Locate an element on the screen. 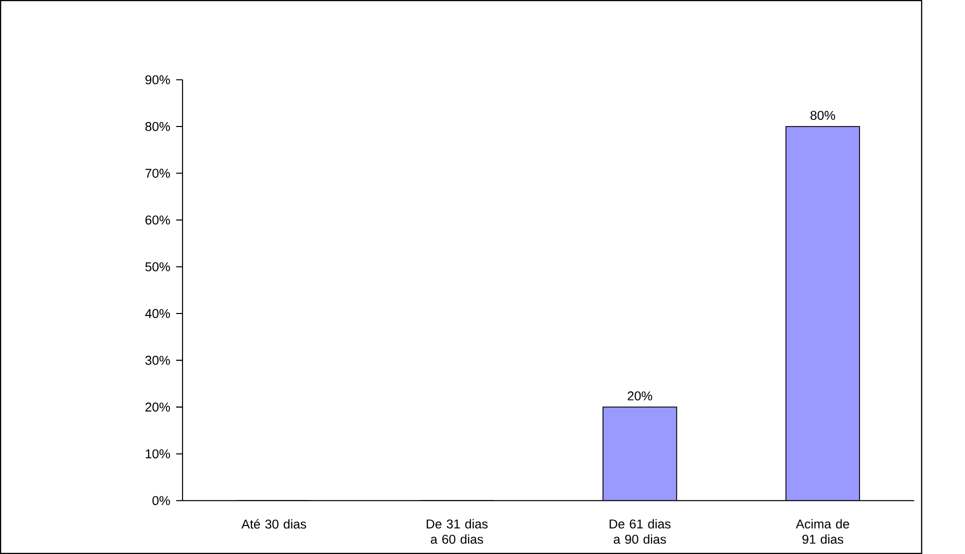  y-tick-label: 0% is located at coordinates (161, 501).